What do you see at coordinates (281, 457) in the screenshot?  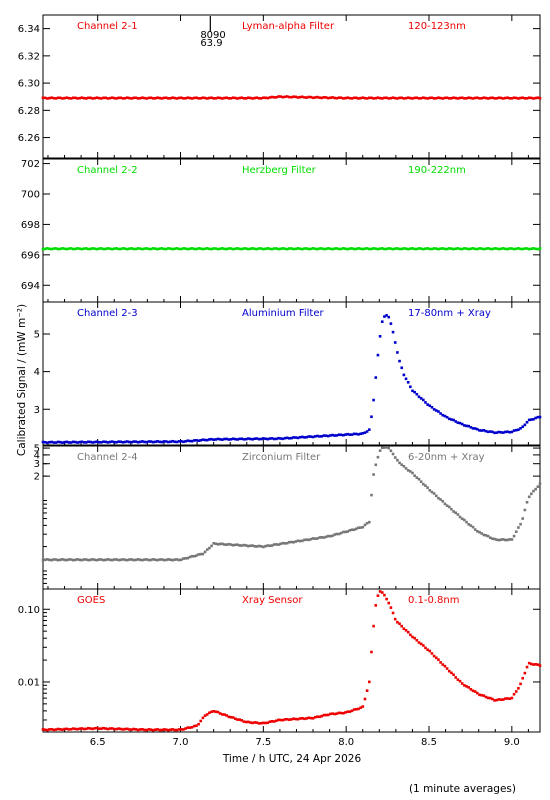 I see `filter-label: Zirconium Filter` at bounding box center [281, 457].